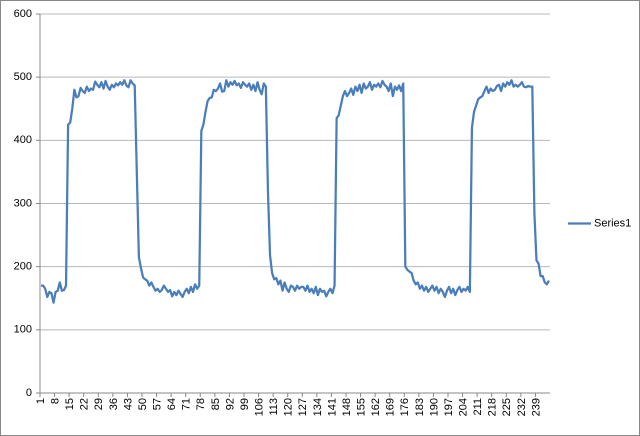  I want to click on y-tick-label: 200, so click(23, 267).